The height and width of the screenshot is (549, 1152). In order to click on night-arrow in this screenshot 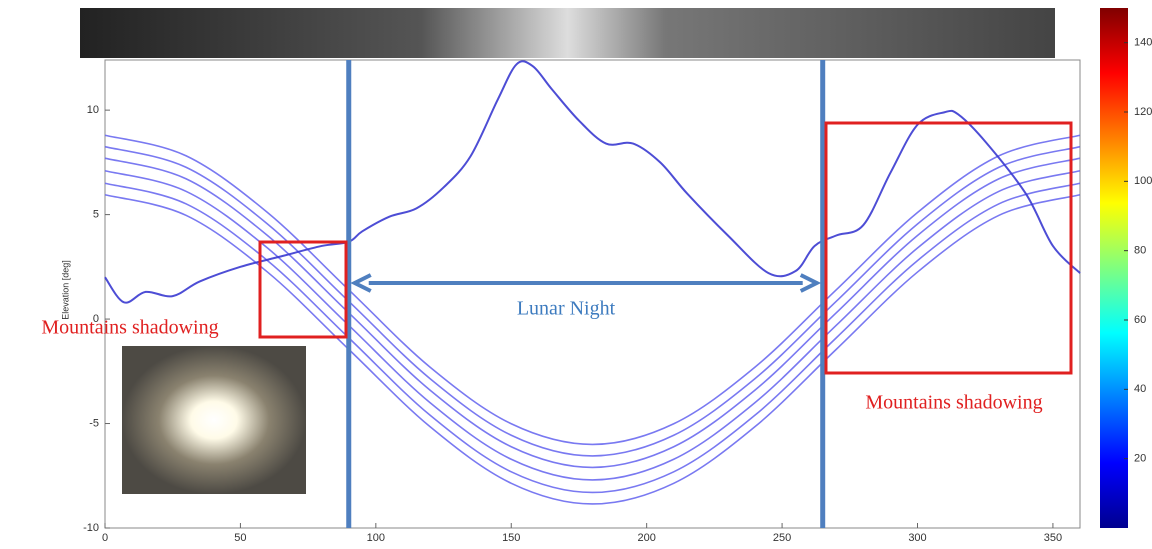, I will do `click(586, 283)`.